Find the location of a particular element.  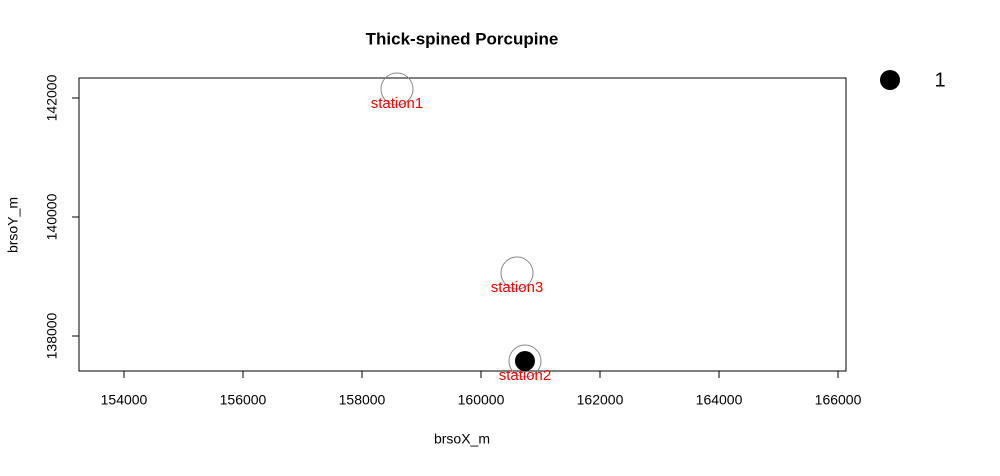

station-label: station3 is located at coordinates (517, 287).